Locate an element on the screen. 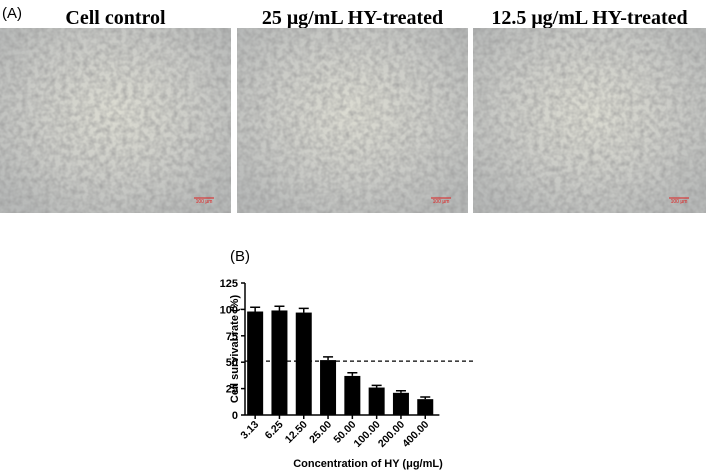 This screenshot has width=708, height=470. x-axis-label: Concentration of HY (μg/mL) is located at coordinates (368, 464).